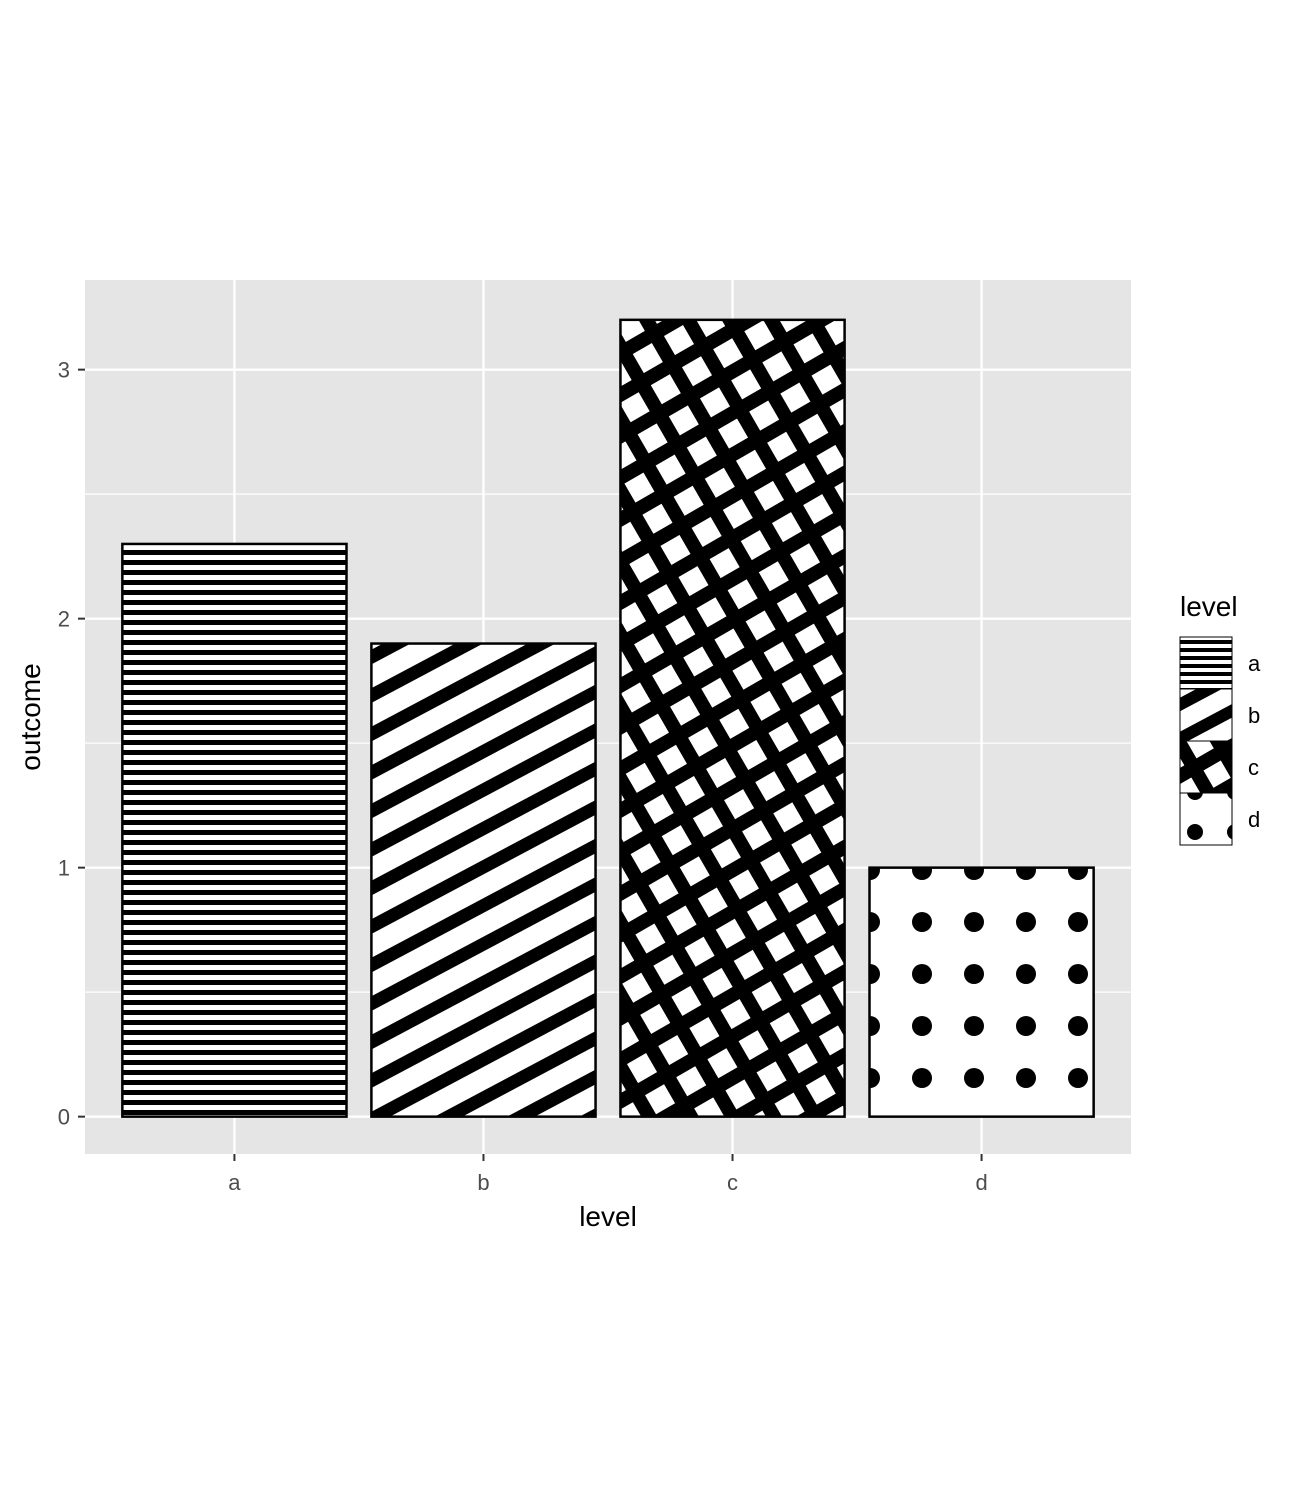 This screenshot has height=1512, width=1296. What do you see at coordinates (64, 1117) in the screenshot?
I see `y-tick-label: 0` at bounding box center [64, 1117].